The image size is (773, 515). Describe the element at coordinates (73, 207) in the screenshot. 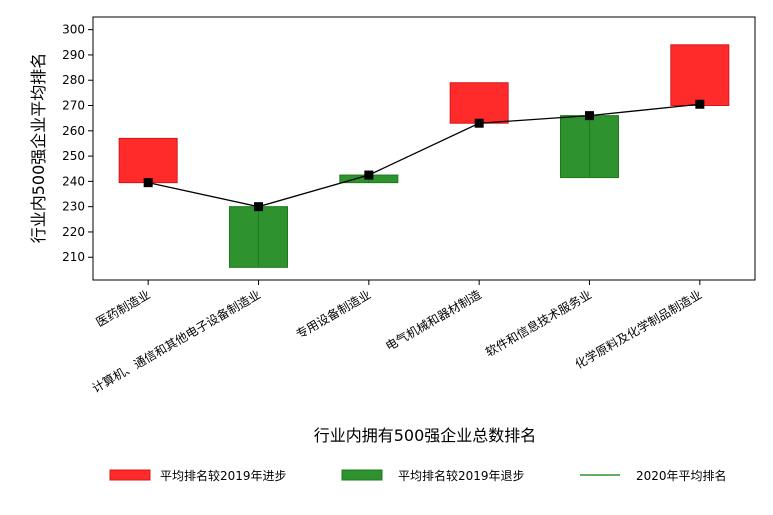

I see `y-tick-label: 230` at that location.